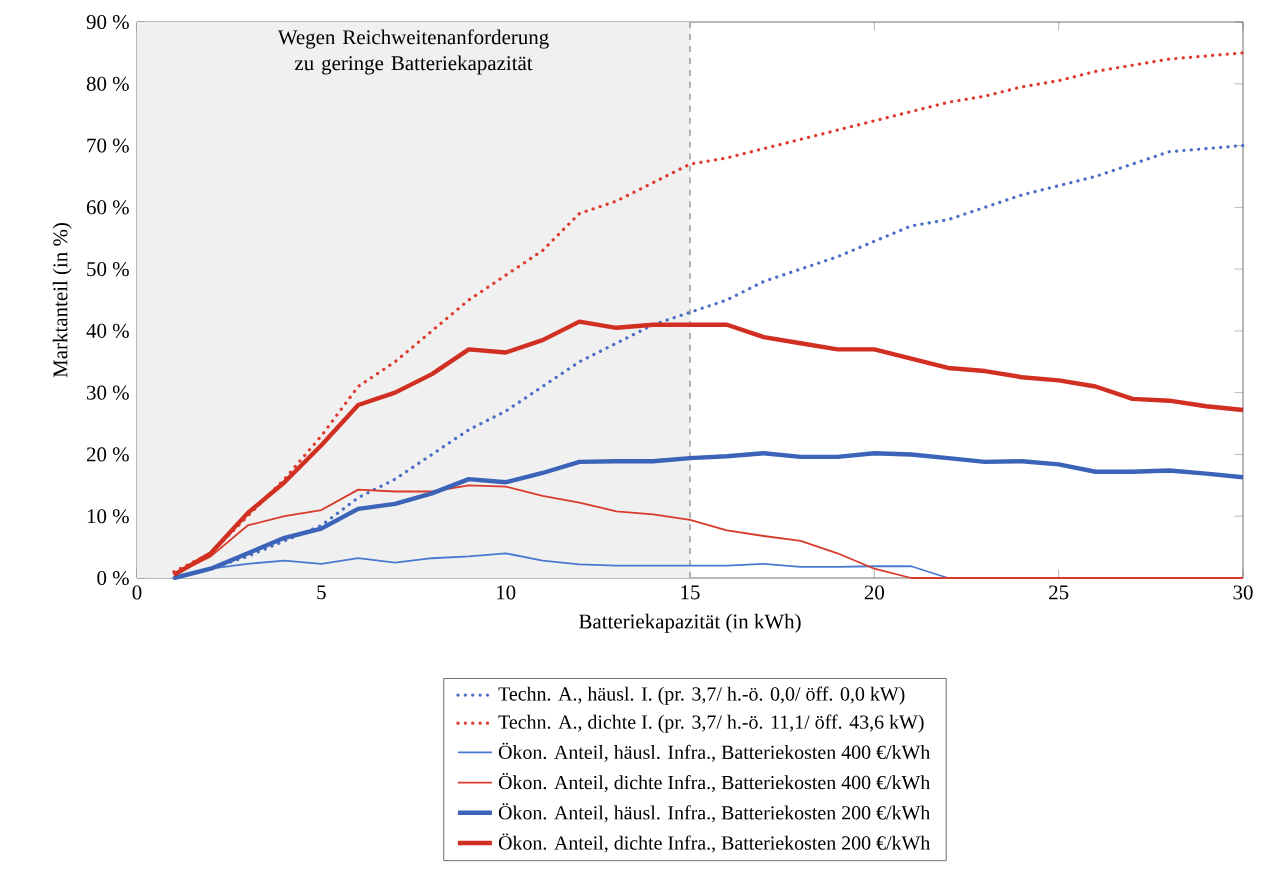 Image resolution: width=1265 pixels, height=892 pixels. Describe the element at coordinates (107, 330) in the screenshot. I see `y-tick-label: 40 %` at that location.